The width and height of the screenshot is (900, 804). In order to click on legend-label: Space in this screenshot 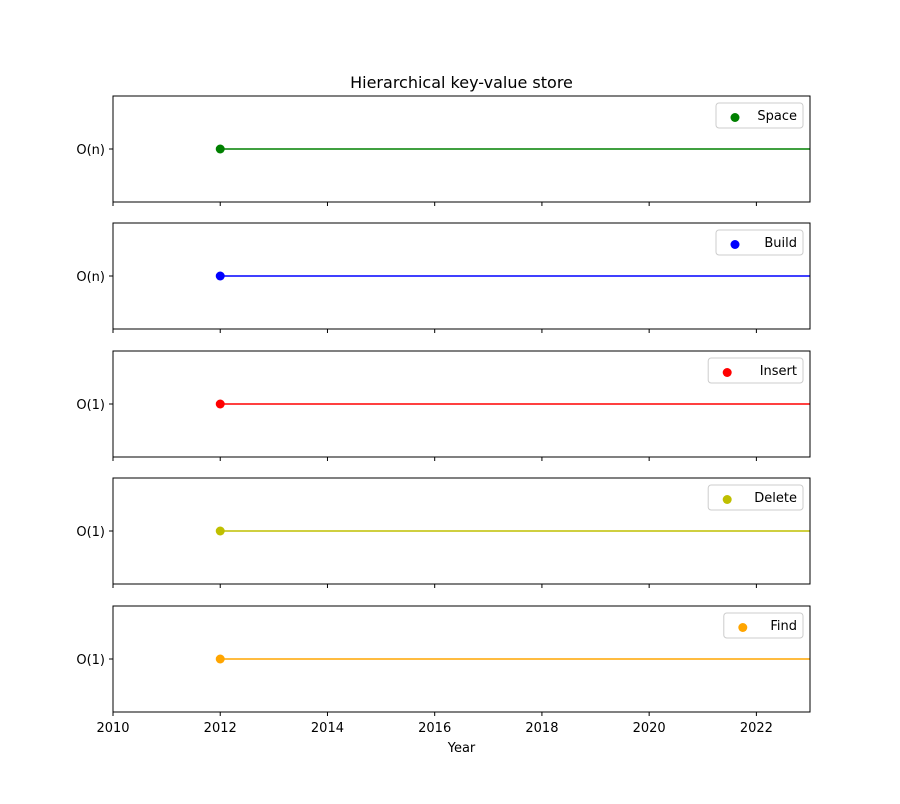, I will do `click(777, 116)`.